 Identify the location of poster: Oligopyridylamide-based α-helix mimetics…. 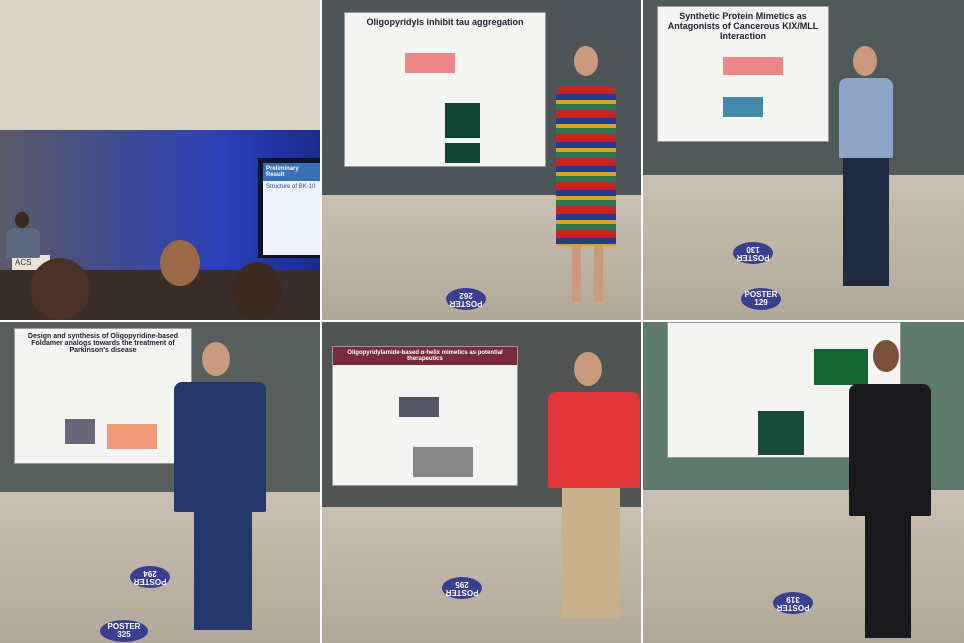
(425, 416).